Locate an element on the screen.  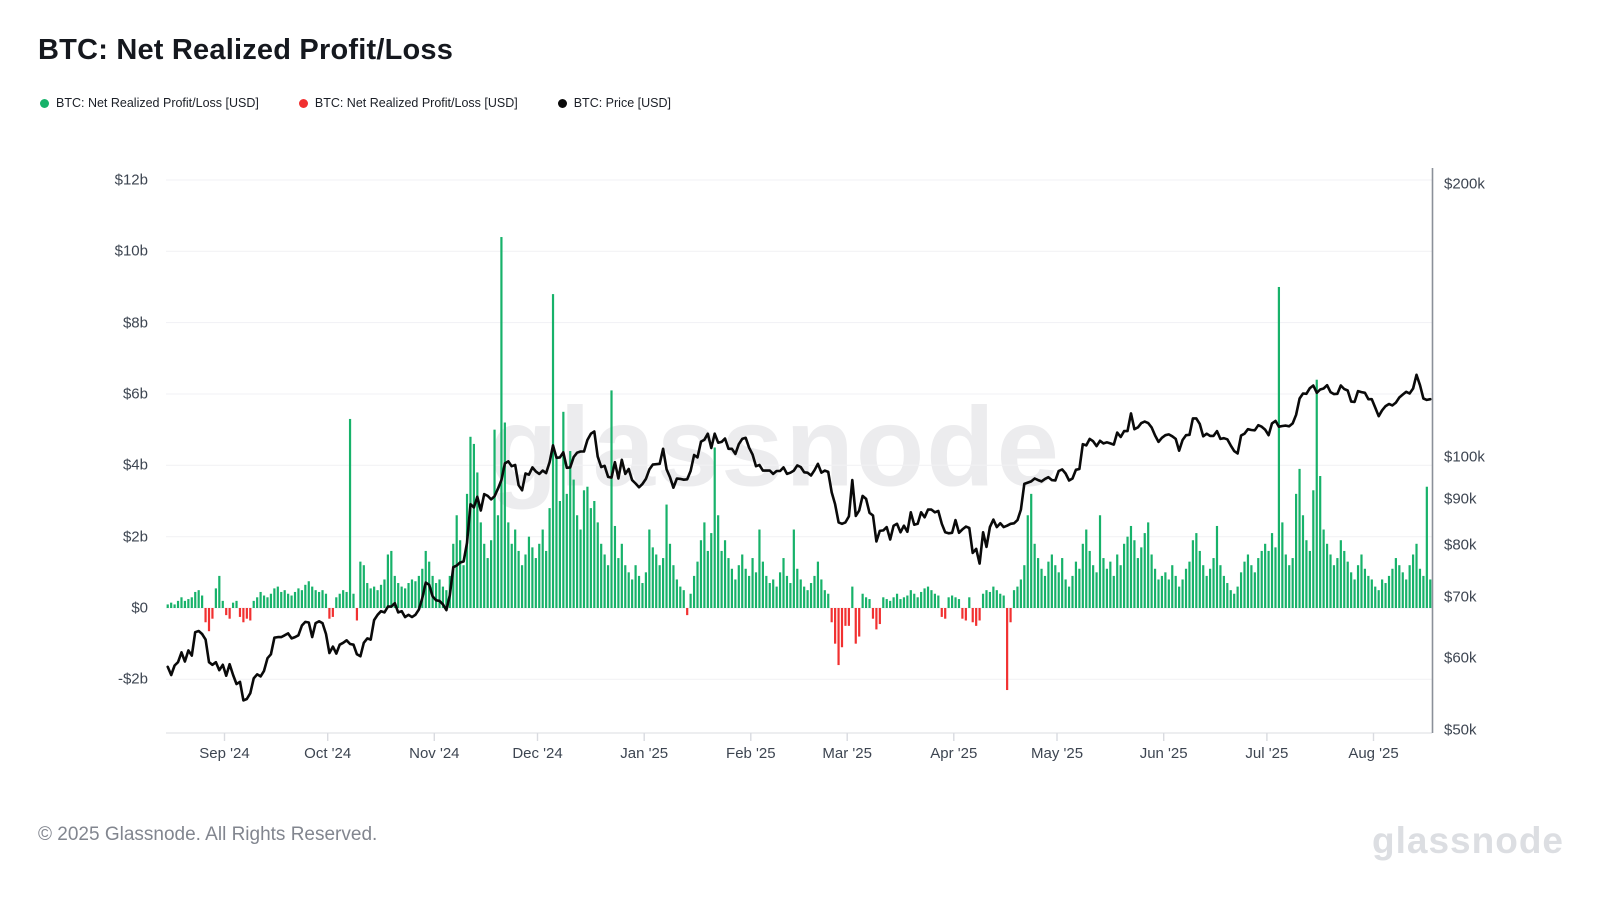
legend-item-net-realized-profit: BTC: Net Realized Profit/Loss [USD] is located at coordinates (149, 103).